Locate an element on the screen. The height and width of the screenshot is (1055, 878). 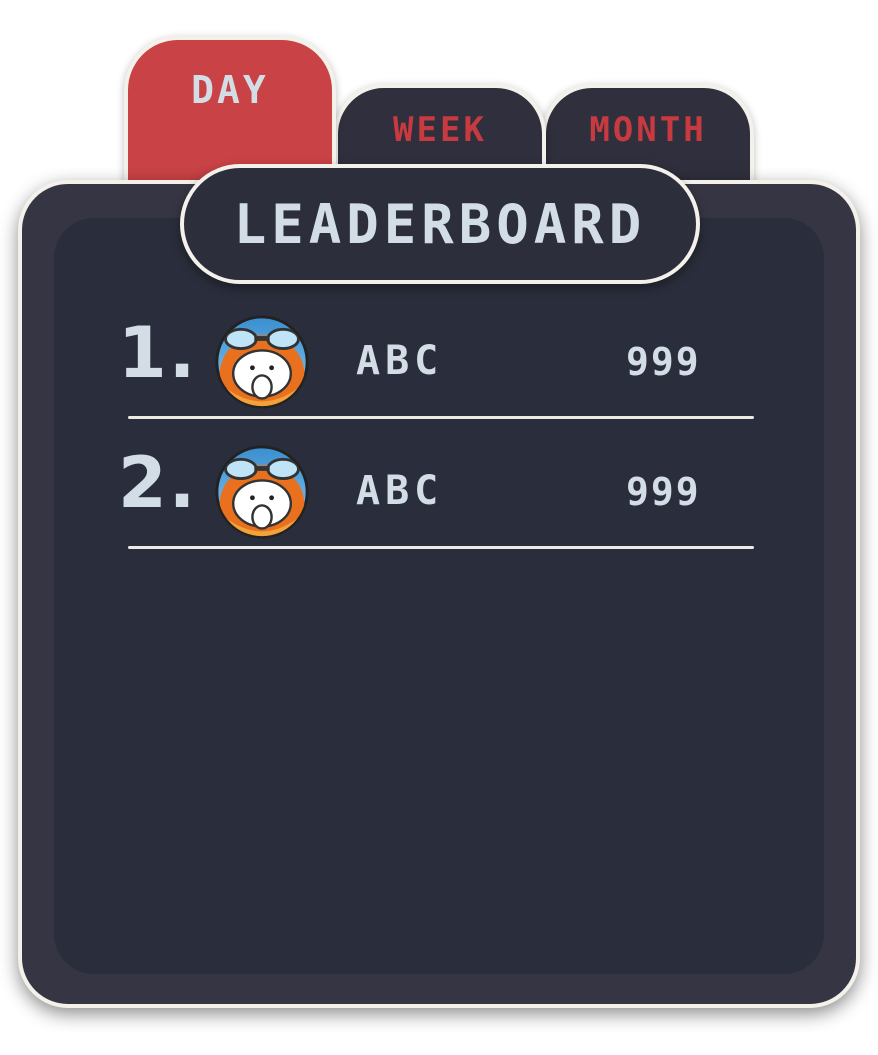
tab-day-label: DAY is located at coordinates (230, 90).